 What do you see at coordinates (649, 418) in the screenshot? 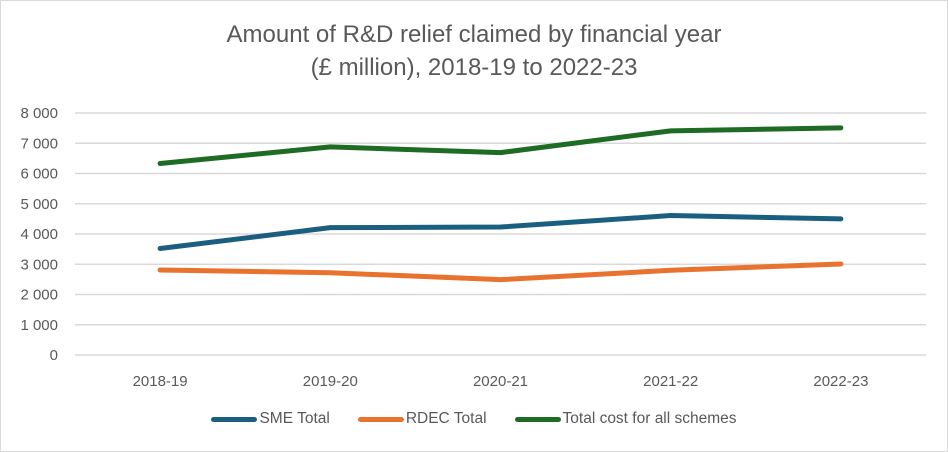
I see `legend-label: Total cost for all schemes` at bounding box center [649, 418].